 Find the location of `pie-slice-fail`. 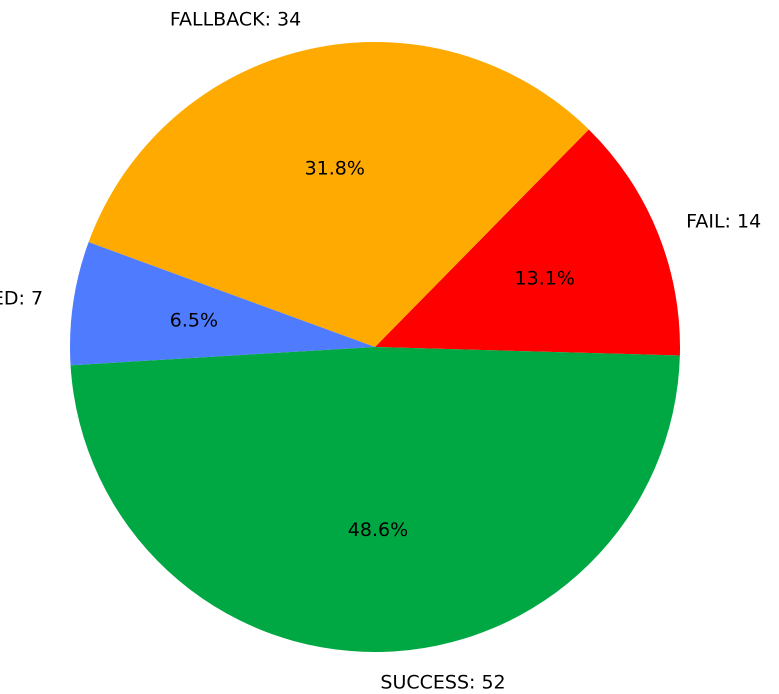

pie-slice-fail is located at coordinates (527, 242).